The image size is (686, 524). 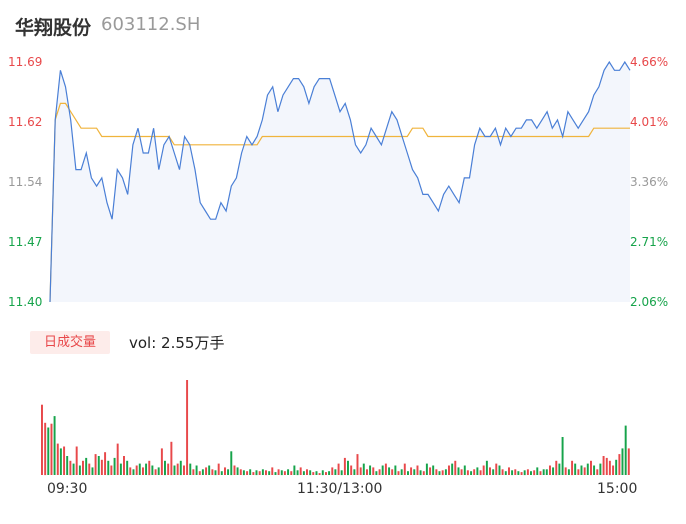 What do you see at coordinates (25, 122) in the screenshot?
I see `y-left-tick-2: 11.62` at bounding box center [25, 122].